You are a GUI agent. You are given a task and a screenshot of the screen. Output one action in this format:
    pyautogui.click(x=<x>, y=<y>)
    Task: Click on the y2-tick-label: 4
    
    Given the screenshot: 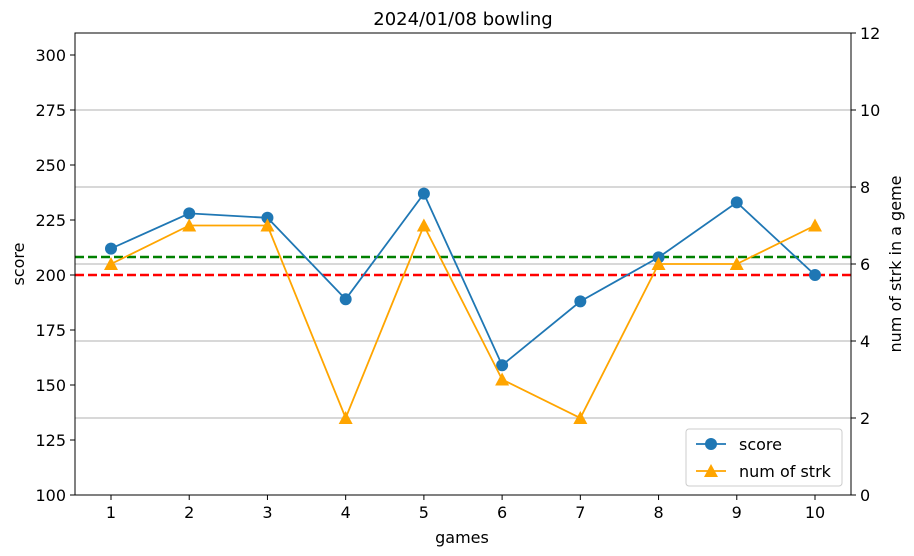 What is the action you would take?
    pyautogui.click(x=865, y=341)
    